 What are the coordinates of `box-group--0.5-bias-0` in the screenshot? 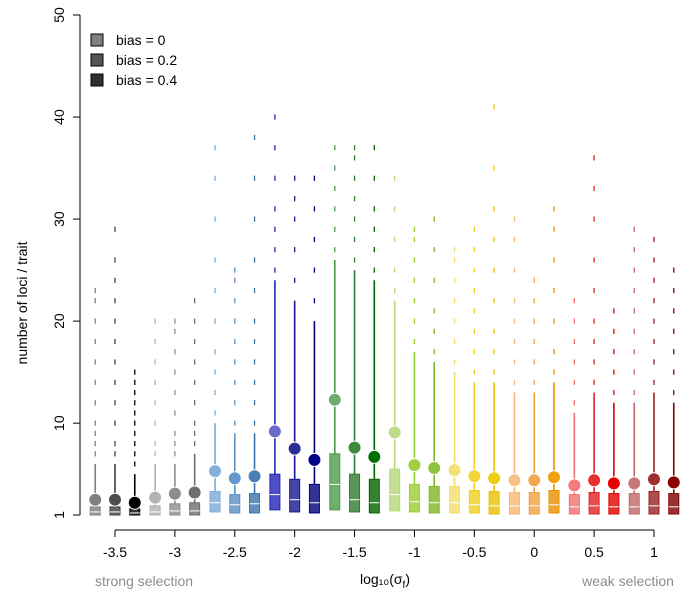 It's located at (454, 380).